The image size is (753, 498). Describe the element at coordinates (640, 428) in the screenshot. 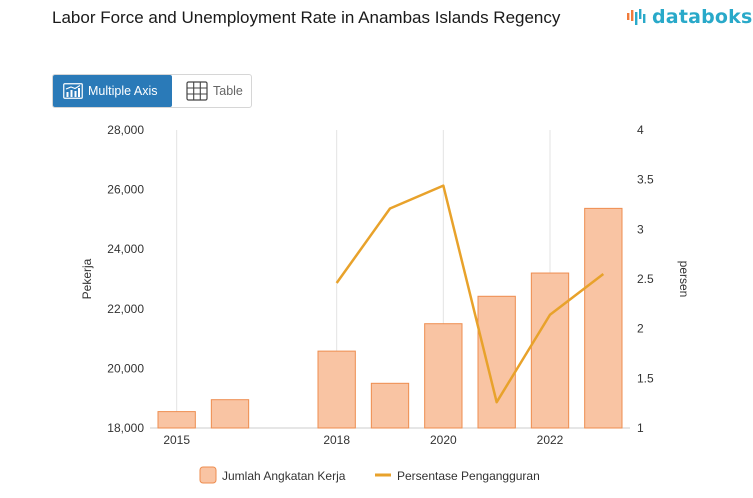

I see `y-right-tick-label: 1` at that location.